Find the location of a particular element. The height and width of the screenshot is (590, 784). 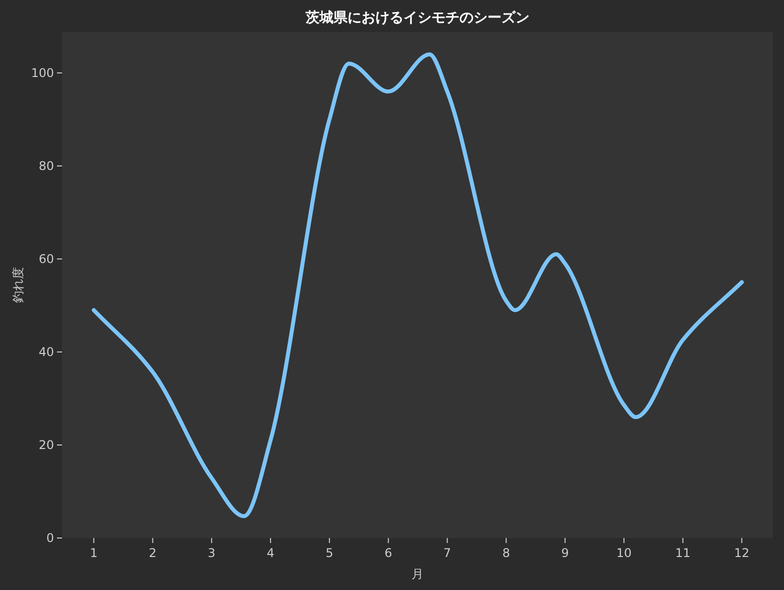

y-axis-title: 釣れ度 is located at coordinates (18, 285).